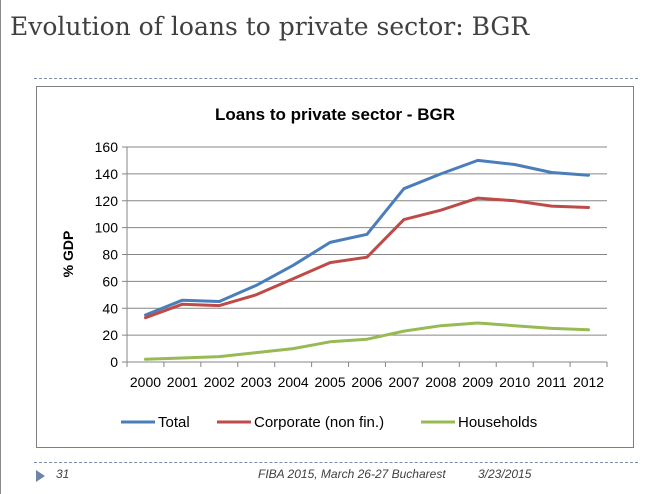 The height and width of the screenshot is (494, 666). I want to click on x-tick-label: 2002, so click(219, 382).